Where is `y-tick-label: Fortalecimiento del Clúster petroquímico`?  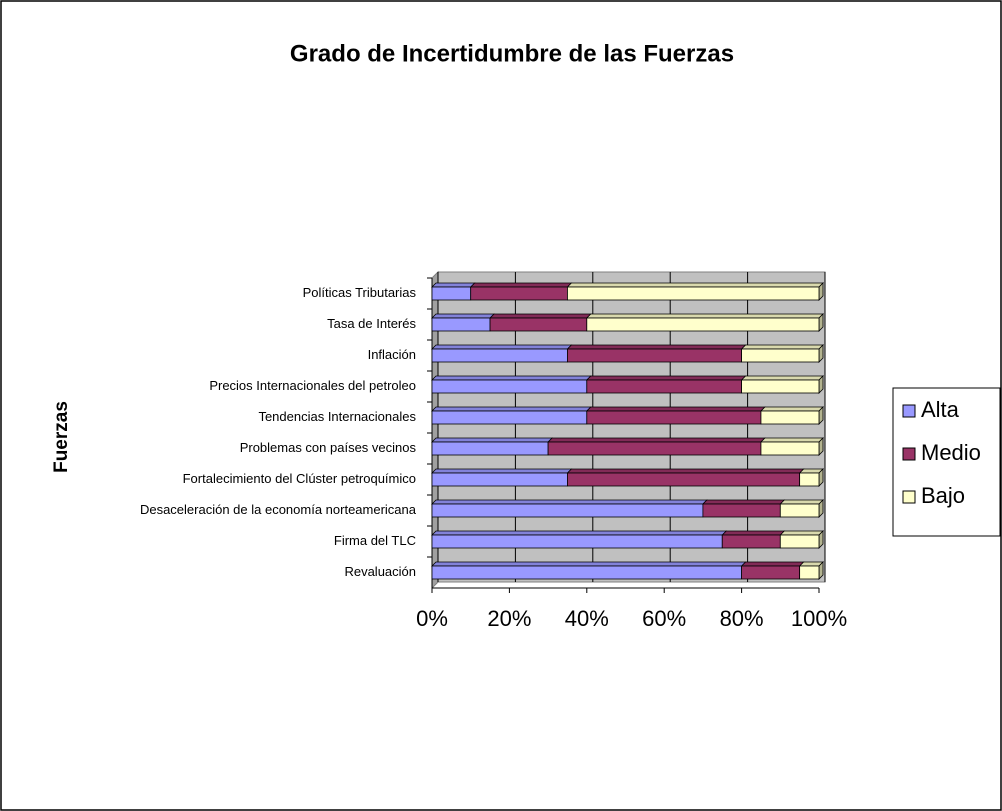
y-tick-label: Fortalecimiento del Clúster petroquímico is located at coordinates (299, 478).